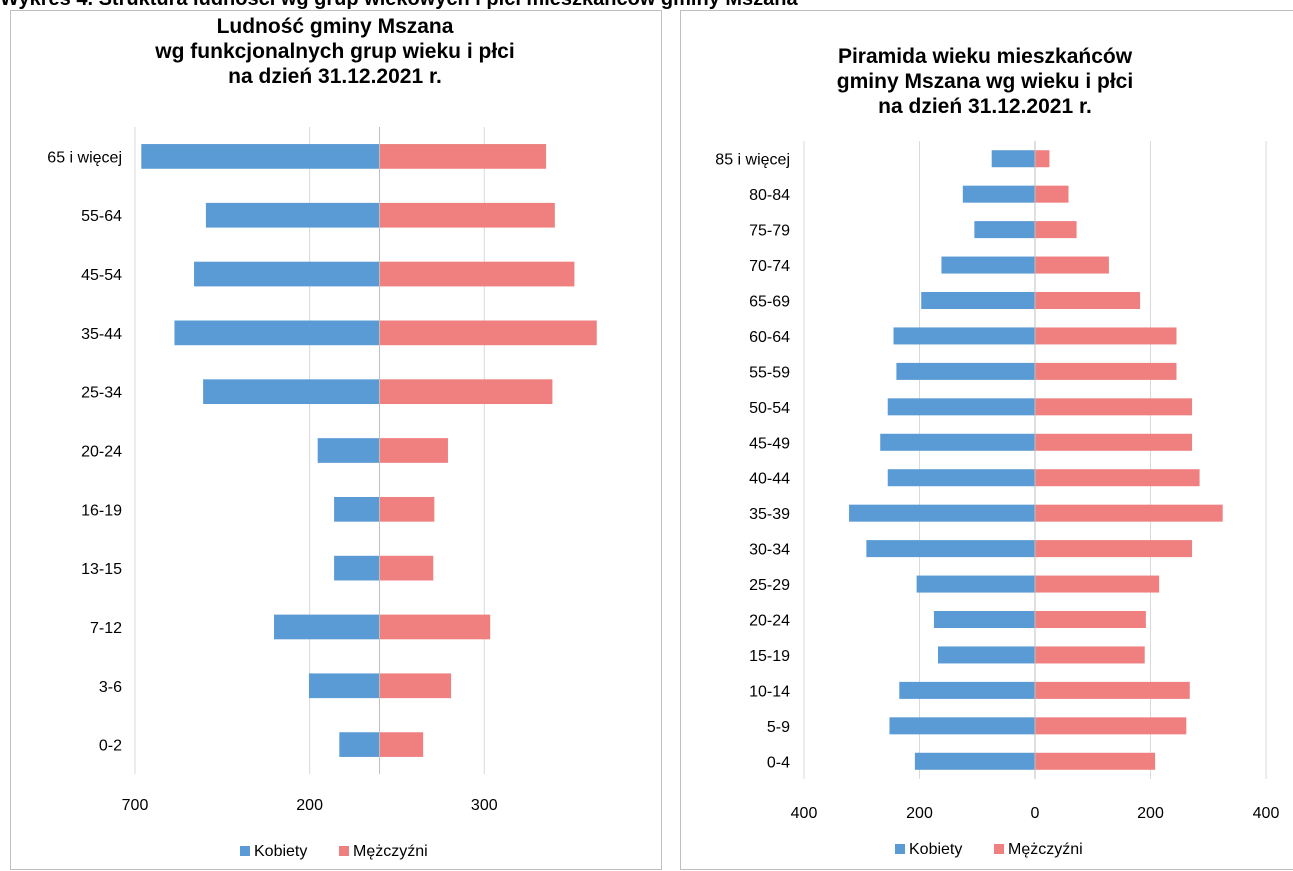 The height and width of the screenshot is (871, 1293). Describe the element at coordinates (769, 266) in the screenshot. I see `category-label: 70-74` at that location.